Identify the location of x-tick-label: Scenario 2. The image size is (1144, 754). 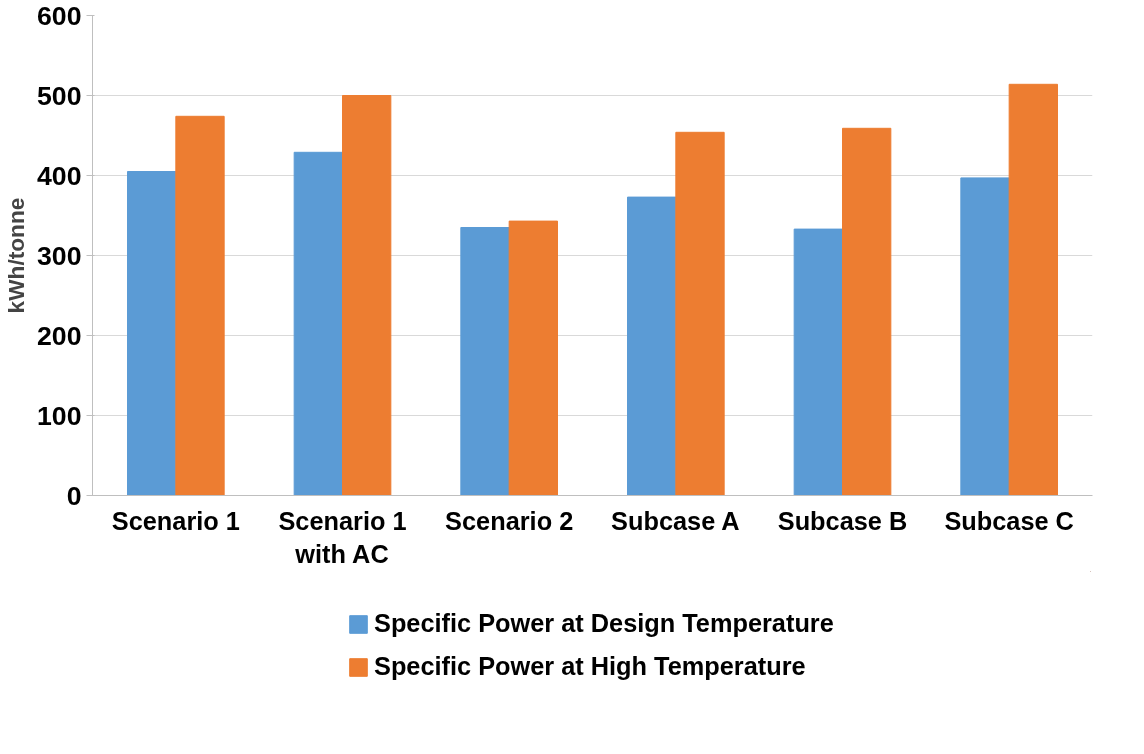
(509, 520).